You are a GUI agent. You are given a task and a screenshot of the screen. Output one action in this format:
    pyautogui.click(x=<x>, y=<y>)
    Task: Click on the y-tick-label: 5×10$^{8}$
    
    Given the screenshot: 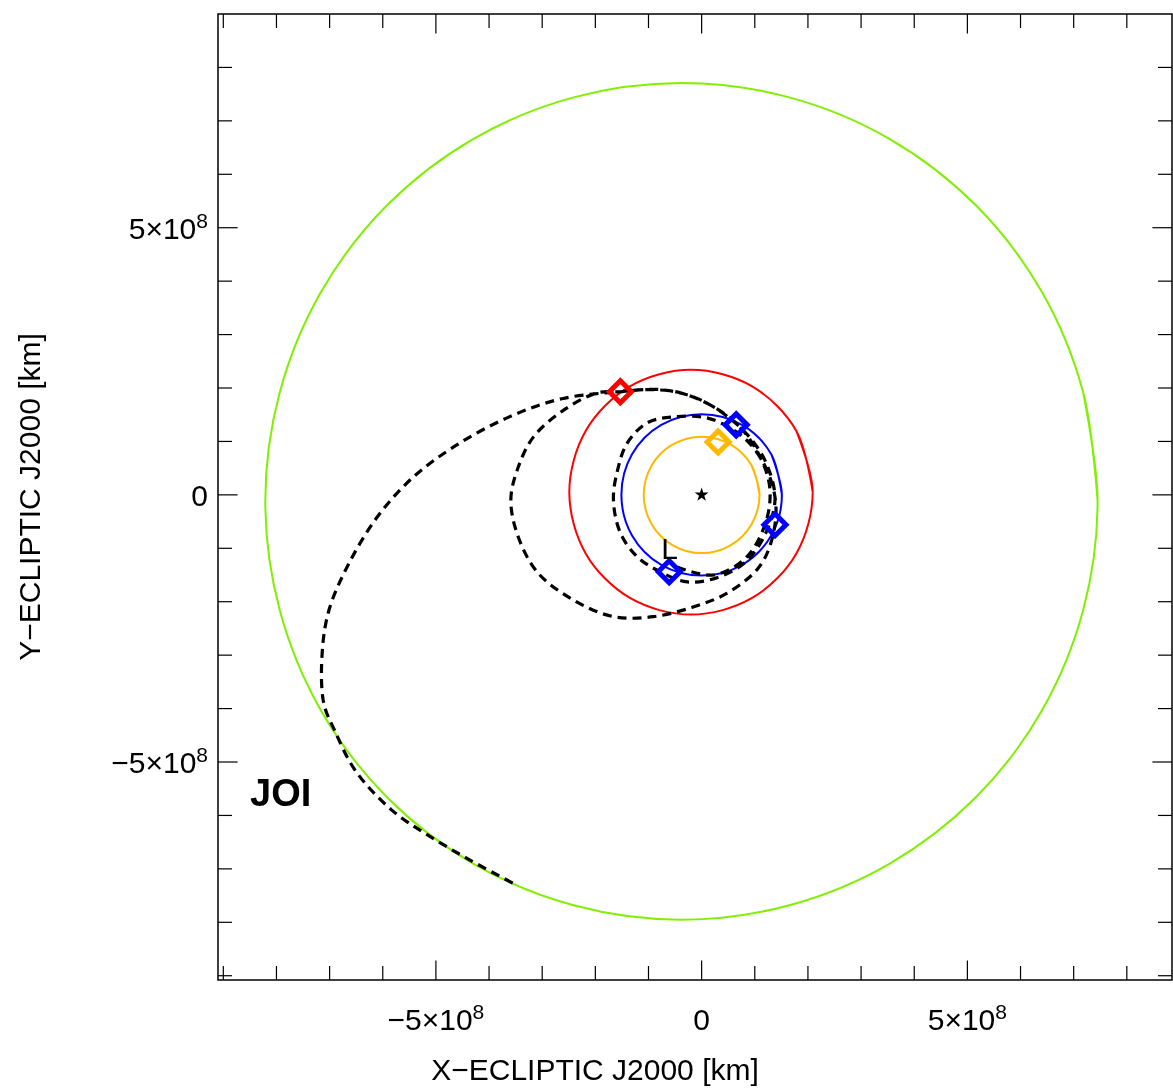 What is the action you would take?
    pyautogui.click(x=168, y=226)
    